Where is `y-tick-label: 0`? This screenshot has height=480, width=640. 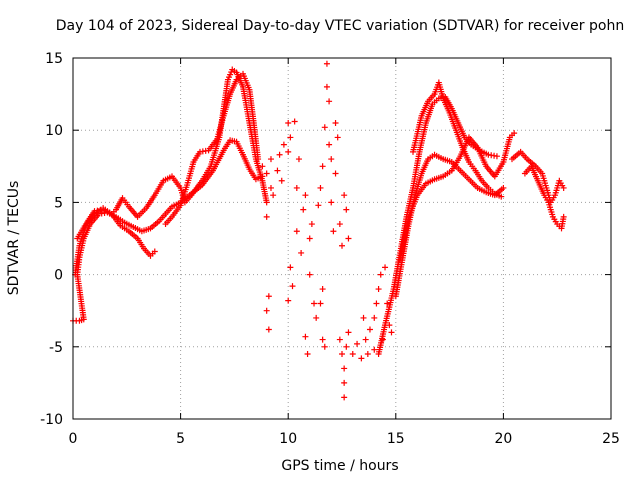
y-tick-label: 0 is located at coordinates (58, 276).